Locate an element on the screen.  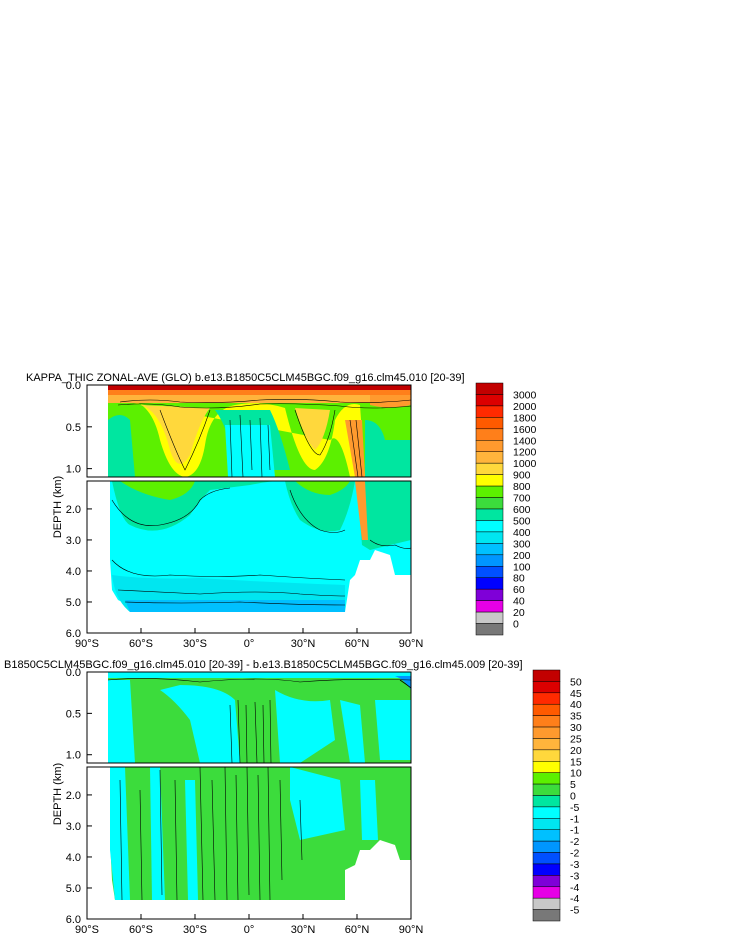
colorbar-label: 45 is located at coordinates (576, 694).